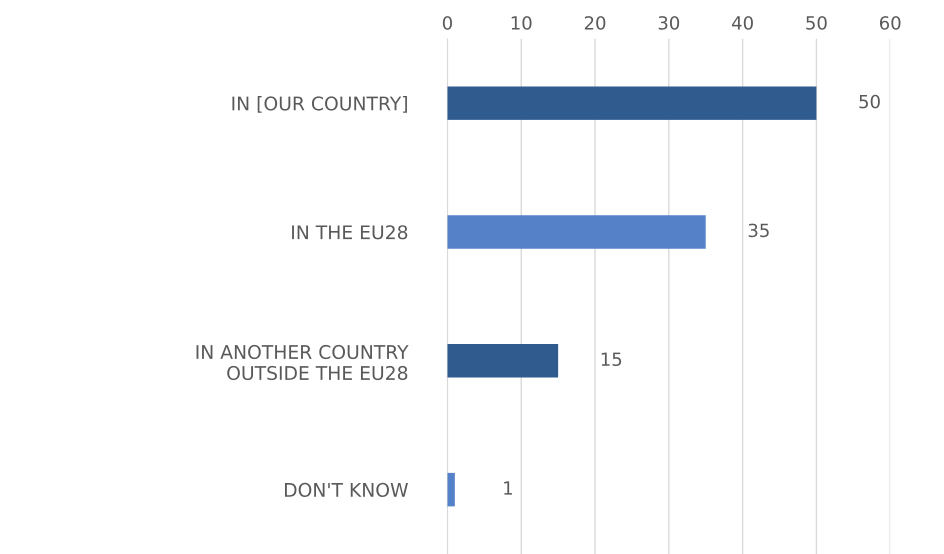 The height and width of the screenshot is (554, 944). Describe the element at coordinates (346, 489) in the screenshot. I see `y-tick-label: DON'T KNOW` at that location.